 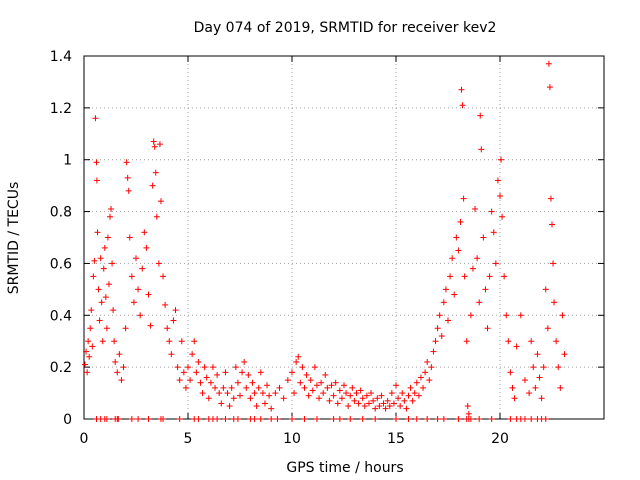 What do you see at coordinates (67, 161) in the screenshot?
I see `y-tick-label: 1` at bounding box center [67, 161].